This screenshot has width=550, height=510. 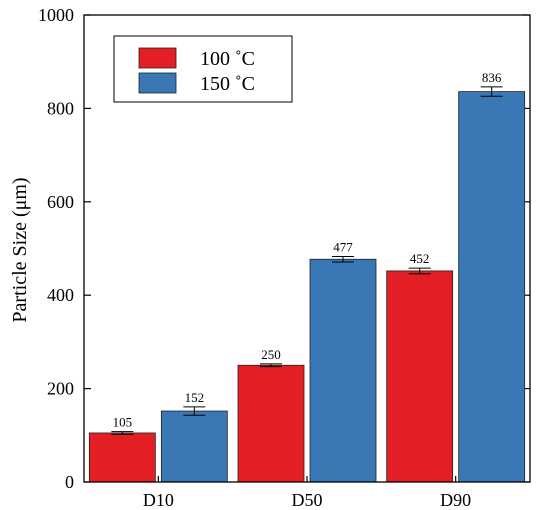 What do you see at coordinates (455, 500) in the screenshot?
I see `x-tick-label-d90: D90` at bounding box center [455, 500].